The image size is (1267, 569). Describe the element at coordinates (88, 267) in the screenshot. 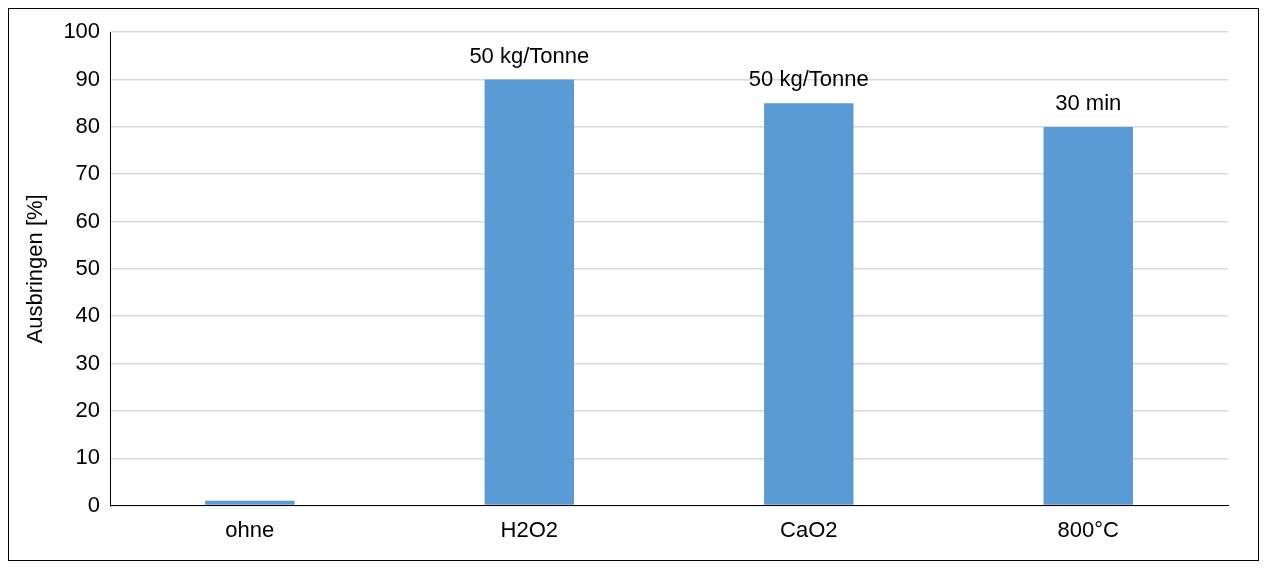

I see `y-tick-label: 50` at that location.